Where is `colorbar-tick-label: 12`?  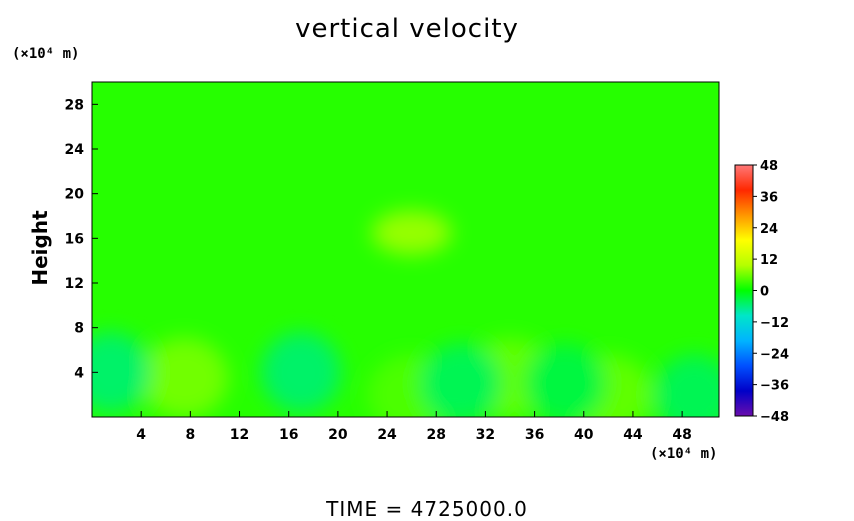
colorbar-tick-label: 12 is located at coordinates (769, 260).